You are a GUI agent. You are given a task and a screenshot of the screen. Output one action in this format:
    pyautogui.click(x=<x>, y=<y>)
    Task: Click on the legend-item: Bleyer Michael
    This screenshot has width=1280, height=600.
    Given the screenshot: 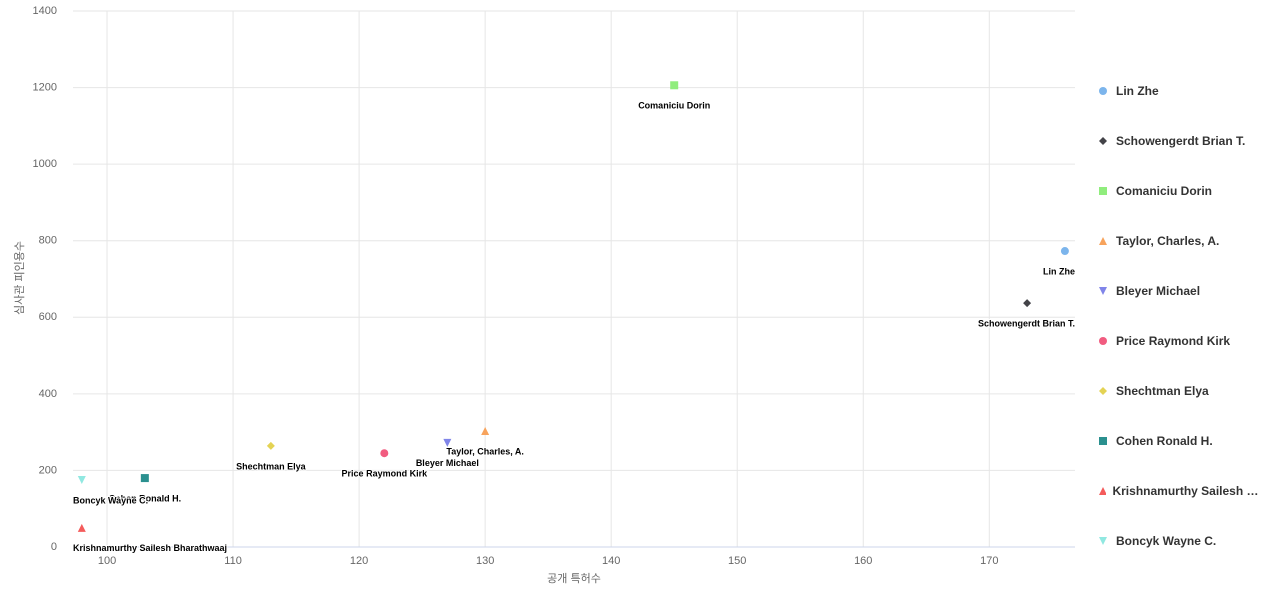 What is the action you would take?
    pyautogui.click(x=1181, y=291)
    